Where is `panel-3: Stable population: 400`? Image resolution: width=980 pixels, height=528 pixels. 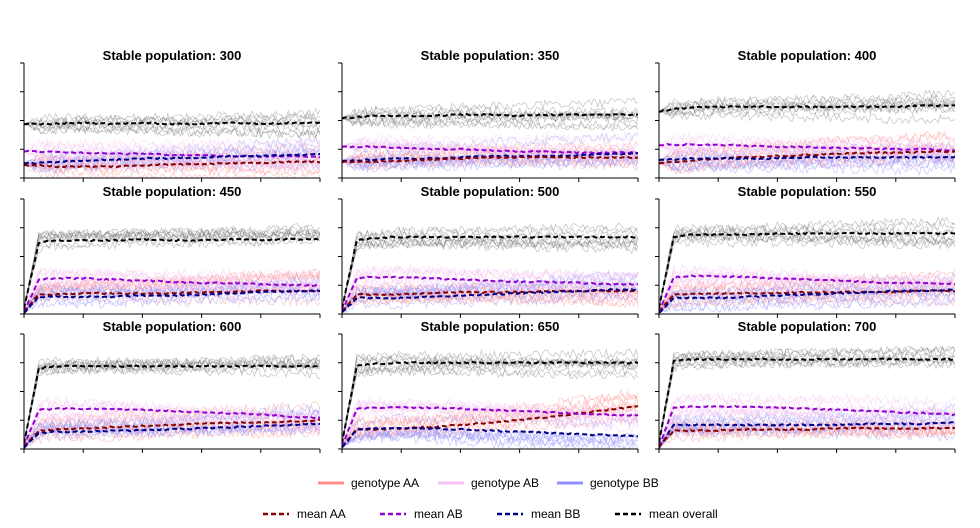
panel-3: Stable population: 400 is located at coordinates (805, 115).